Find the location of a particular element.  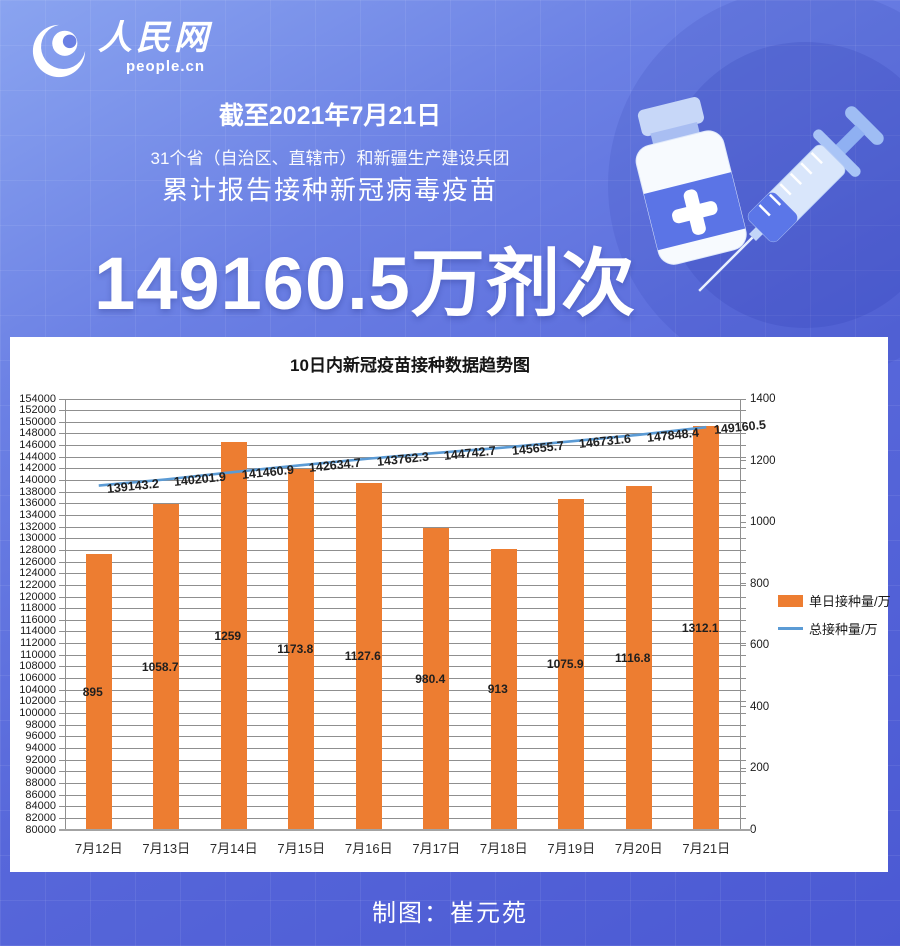

x-axis-tick-label: 7月15日 is located at coordinates (301, 848).